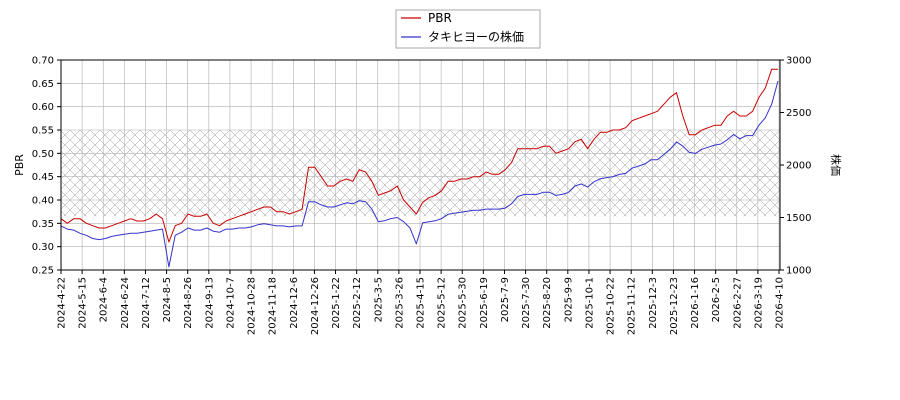 The width and height of the screenshot is (900, 400). Describe the element at coordinates (836, 165) in the screenshot. I see `y-right-title: 株価` at that location.